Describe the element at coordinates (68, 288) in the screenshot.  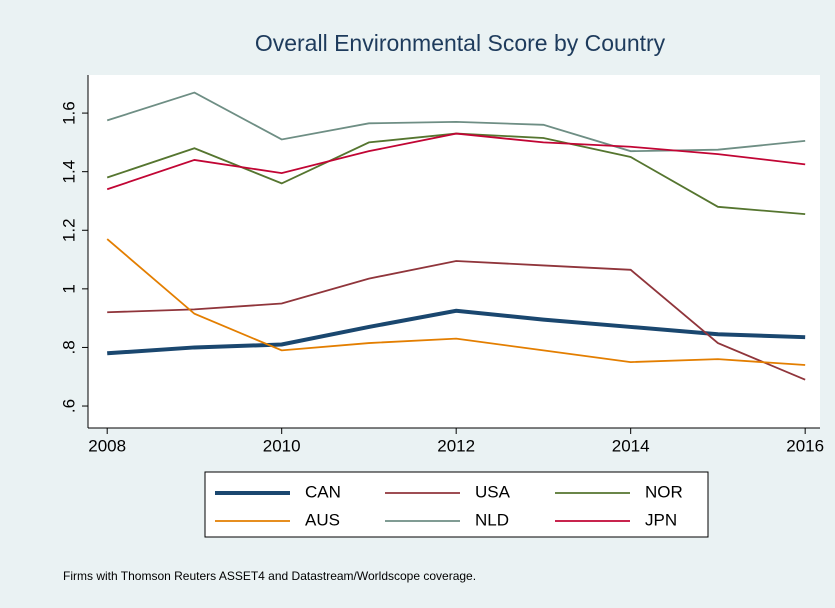
I see `y-tick-label: 1` at that location.